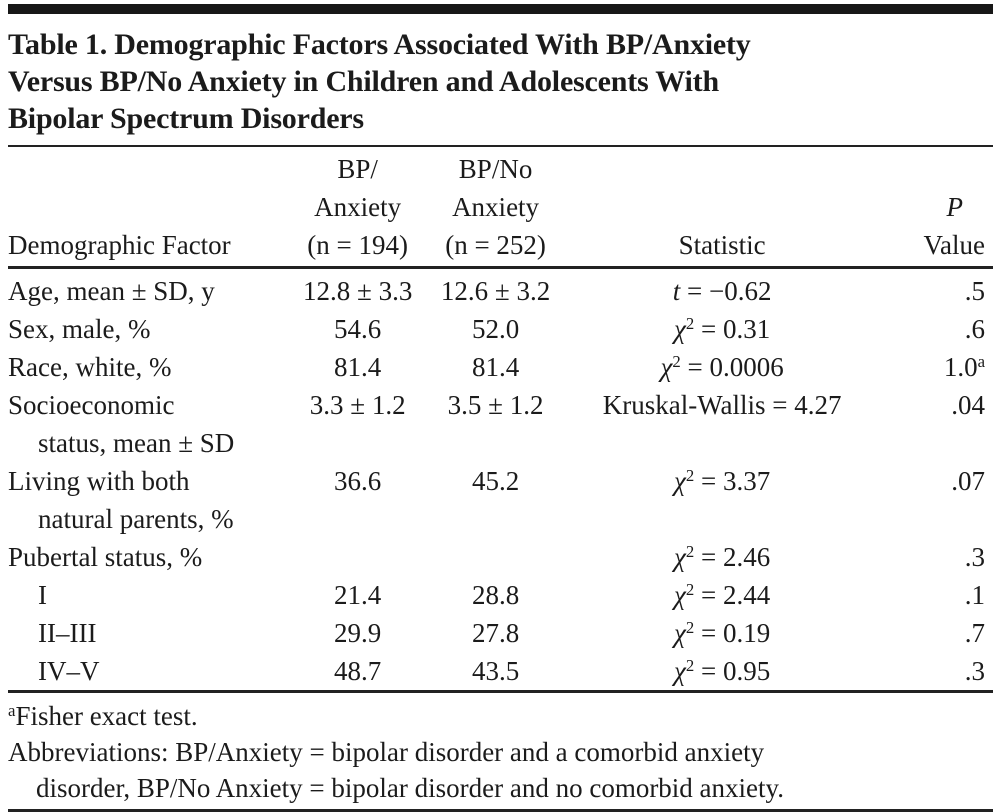 This screenshot has height=812, width=1001. I want to click on header-bpno-line-2: Anxiety, so click(496, 207).